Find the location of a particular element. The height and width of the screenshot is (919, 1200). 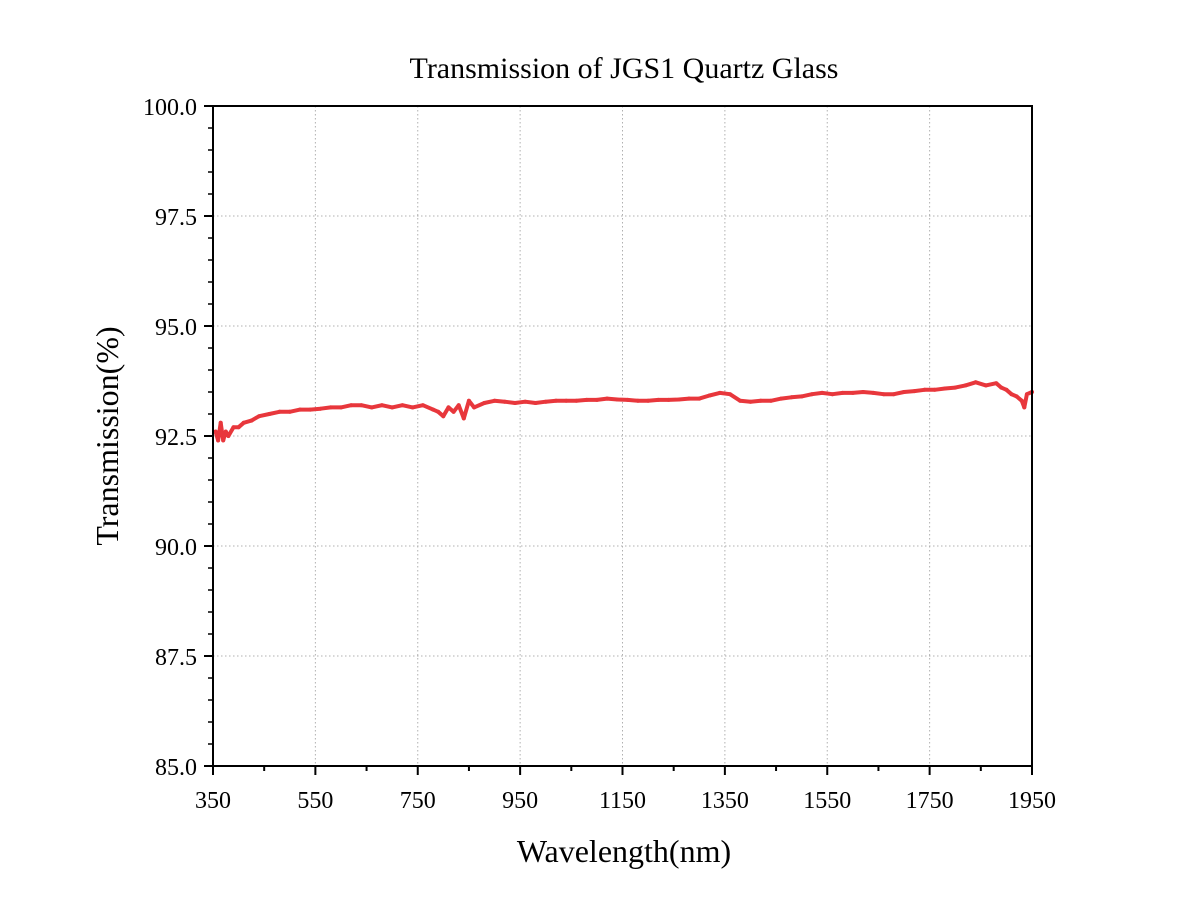

x-tick-label: 350 is located at coordinates (213, 801).